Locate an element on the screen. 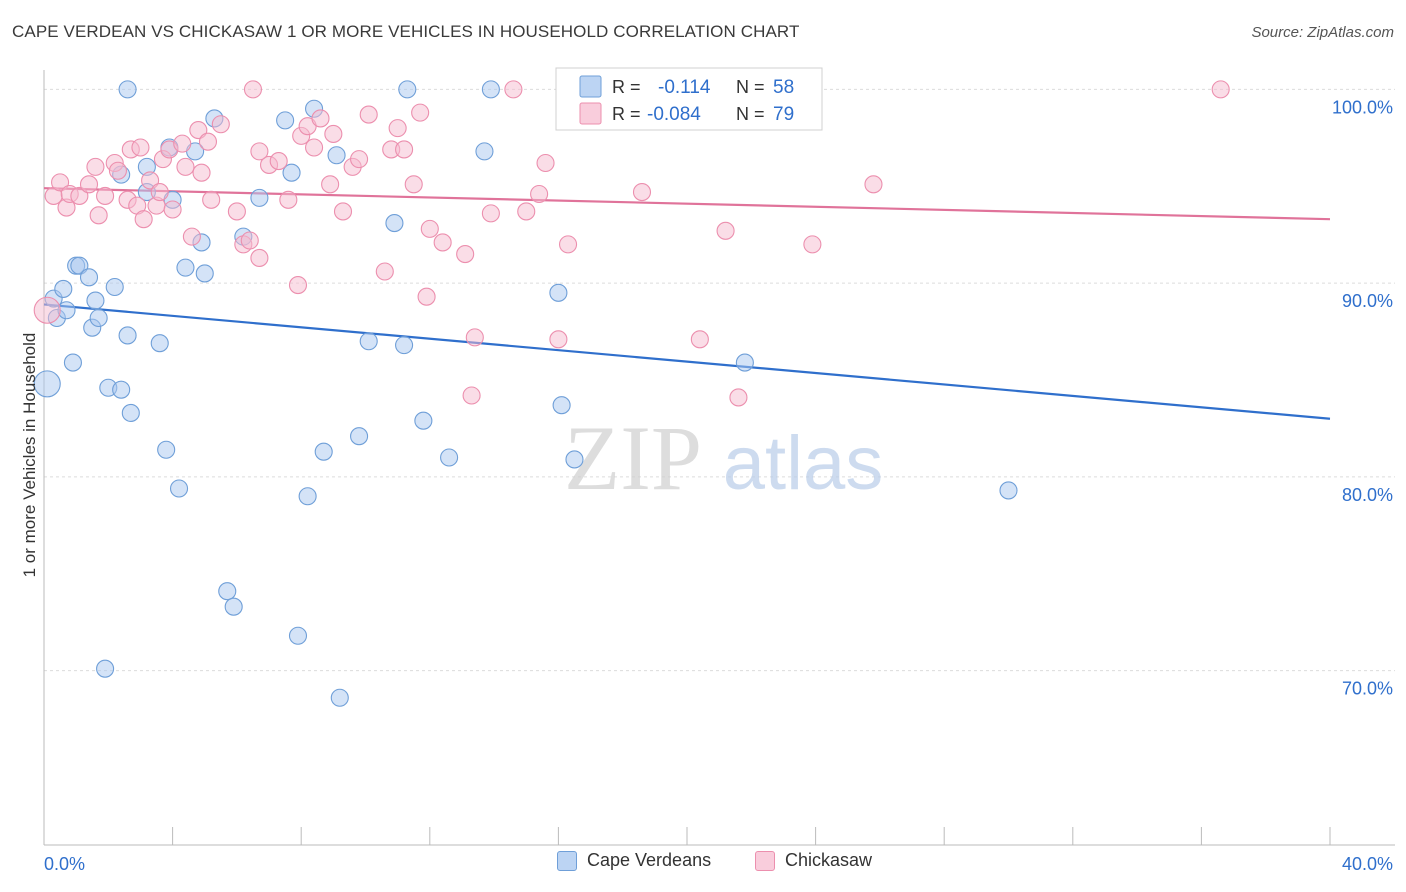 The image size is (1406, 892). legend-r-label: R = is located at coordinates (626, 114).